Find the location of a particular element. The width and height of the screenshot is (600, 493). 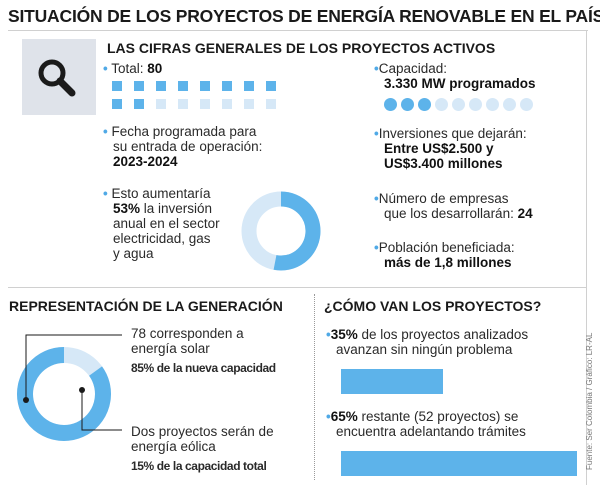

inversion-donut is located at coordinates (281, 231).